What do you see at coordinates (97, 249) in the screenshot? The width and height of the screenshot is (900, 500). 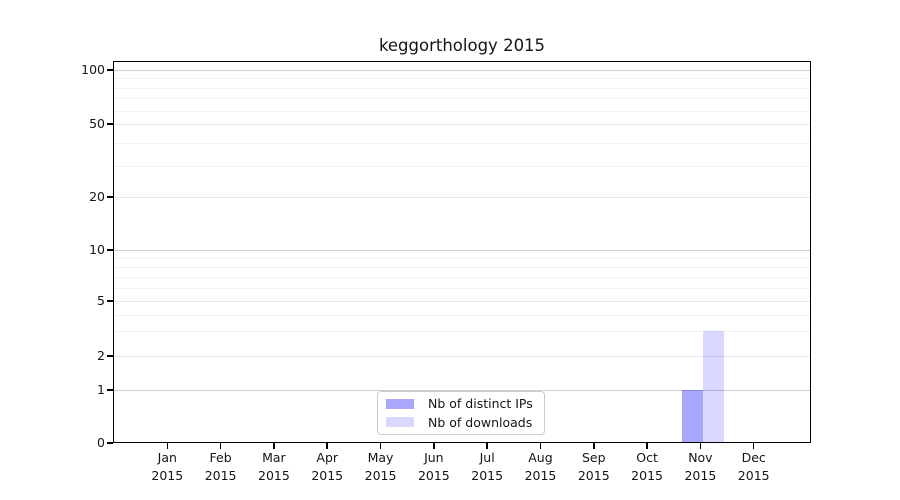 I see `y-tick-label-10: 10` at bounding box center [97, 249].